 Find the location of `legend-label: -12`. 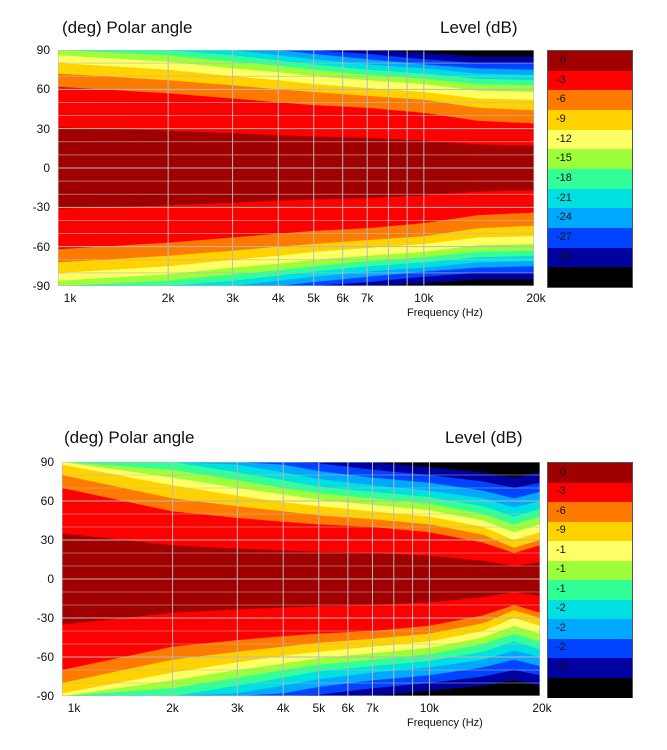

legend-label: -12 is located at coordinates (564, 138).